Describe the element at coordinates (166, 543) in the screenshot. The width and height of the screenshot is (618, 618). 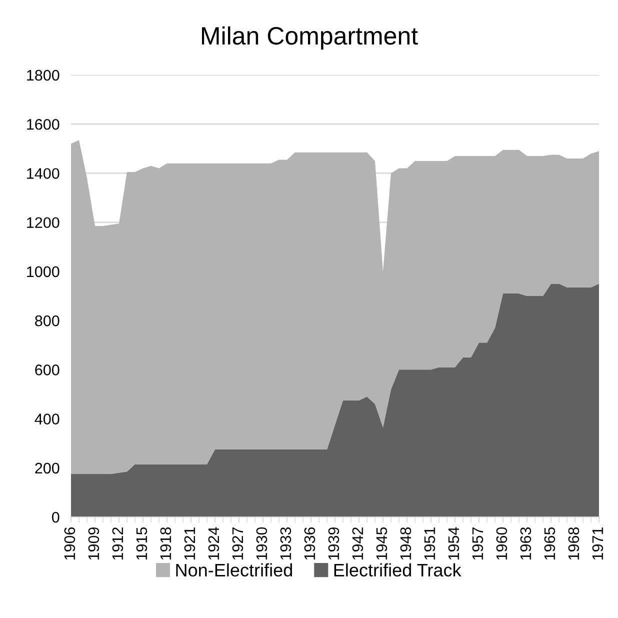
I see `x-tick-label: 1918` at that location.